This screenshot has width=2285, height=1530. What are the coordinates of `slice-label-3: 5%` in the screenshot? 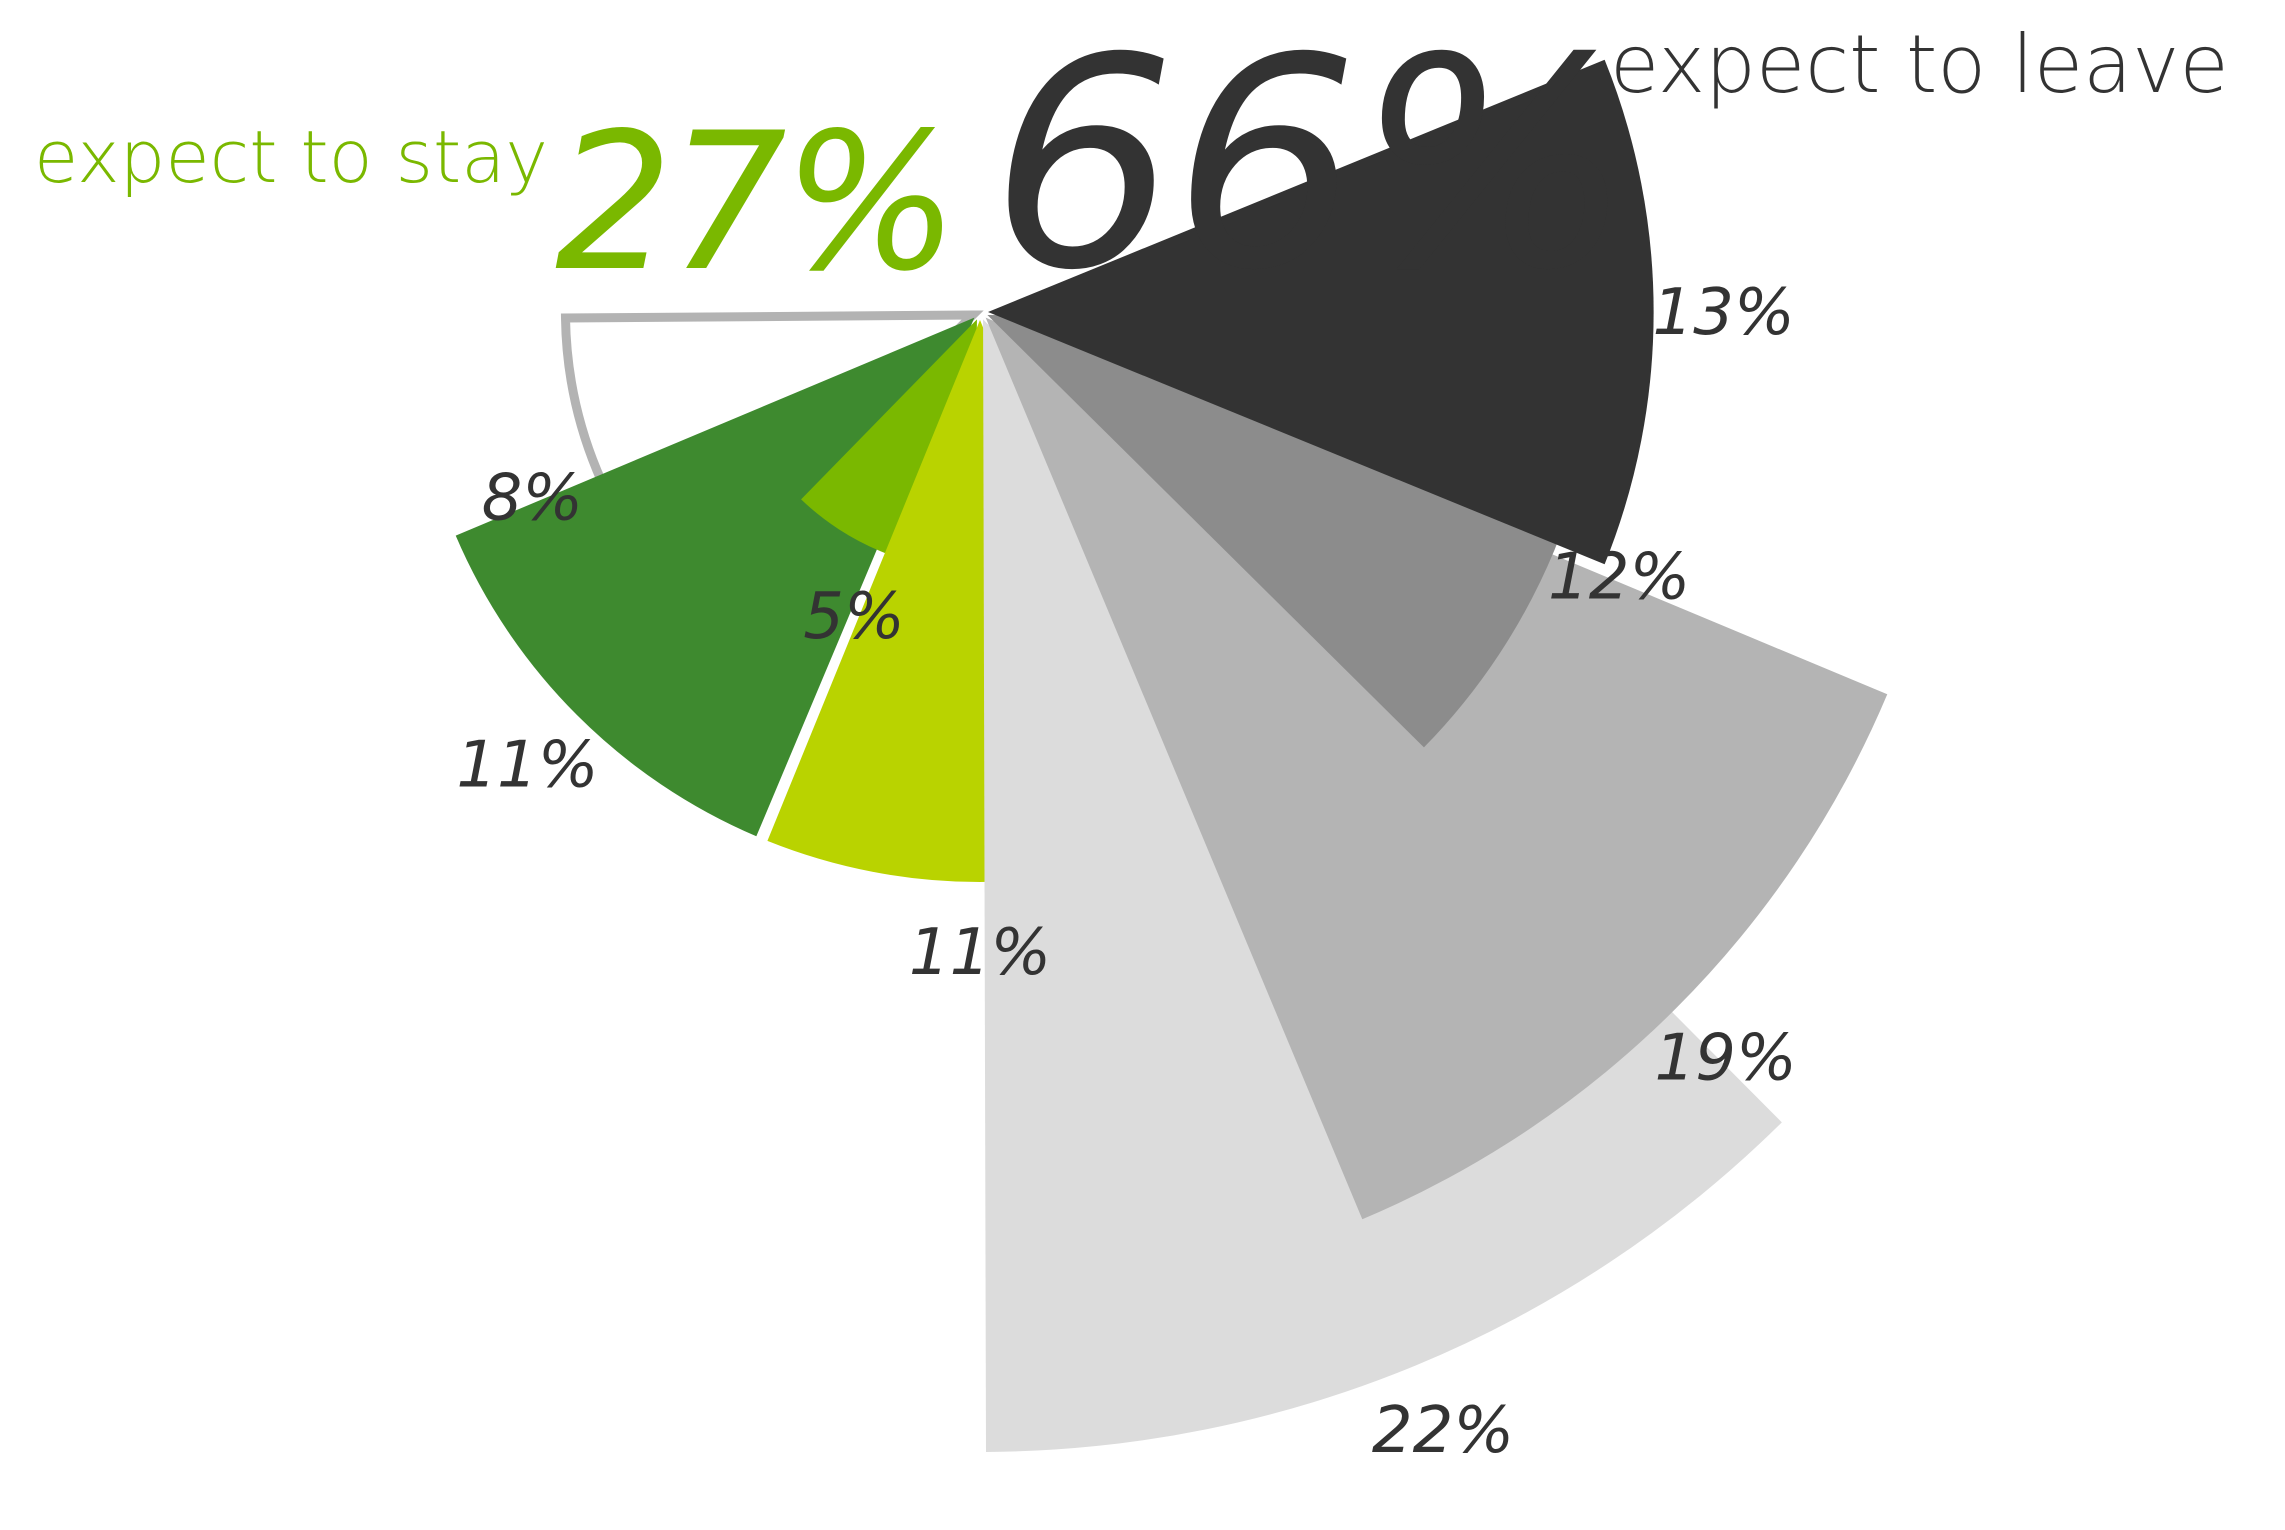 It's located at (854, 617).